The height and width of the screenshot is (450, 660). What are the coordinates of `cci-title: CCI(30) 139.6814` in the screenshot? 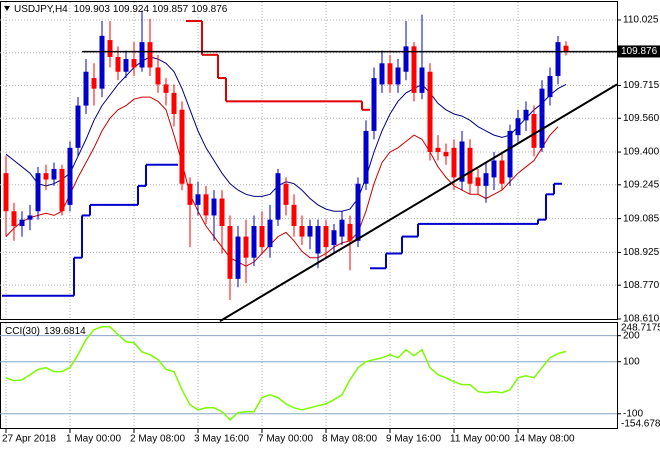 It's located at (45, 331).